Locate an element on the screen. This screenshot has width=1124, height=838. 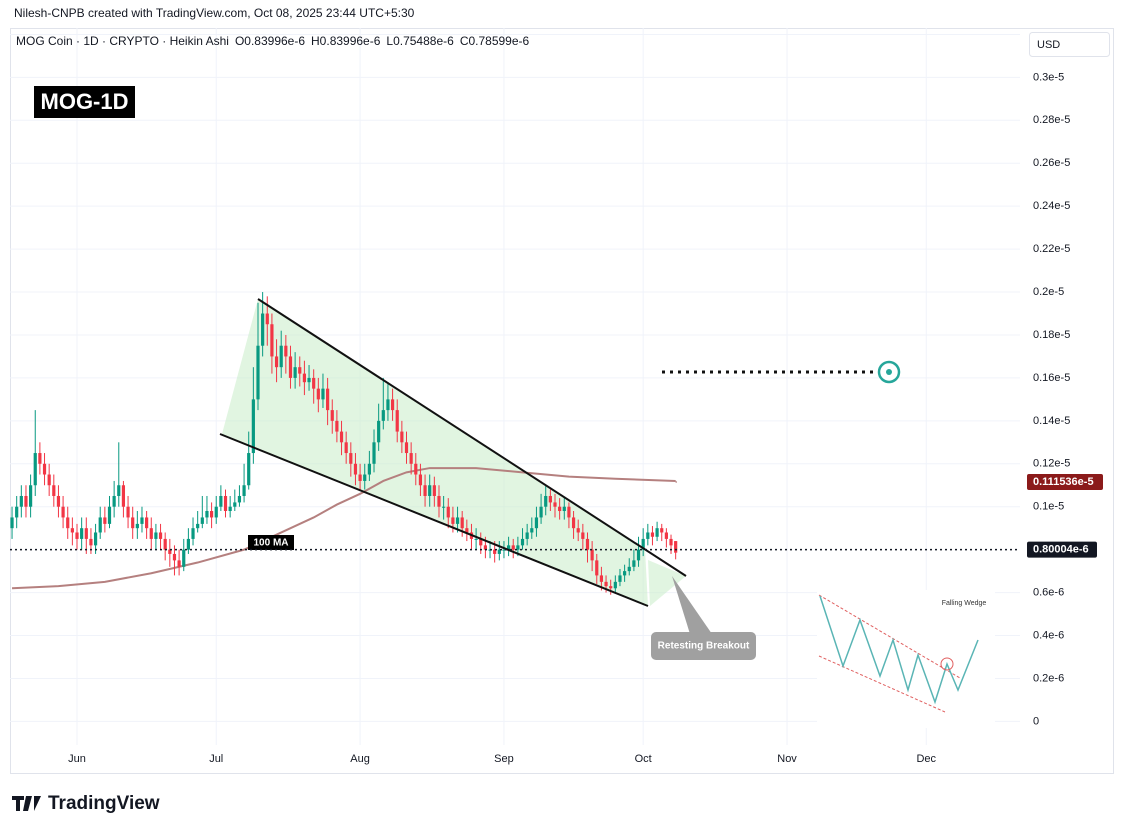
currency-box is located at coordinates (1069, 44).